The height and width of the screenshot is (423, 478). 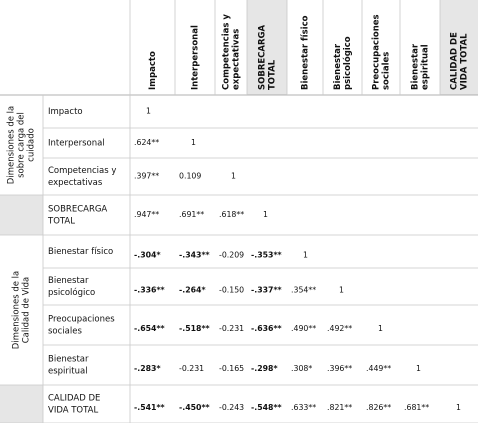 I want to click on cell-value: -.343**, so click(x=194, y=255).